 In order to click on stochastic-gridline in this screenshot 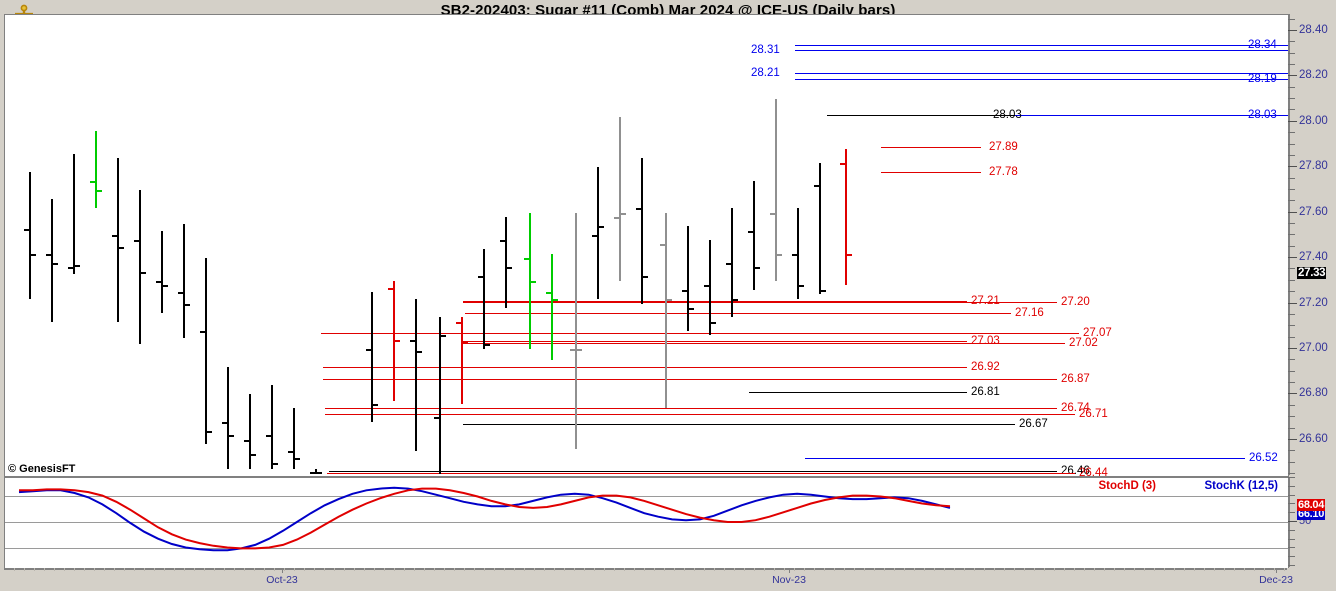, I will do `click(646, 549)`.